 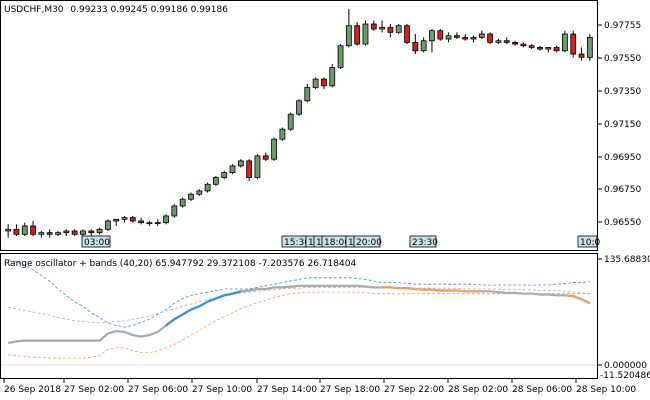 What do you see at coordinates (624, 318) in the screenshot?
I see `indicator-axis: 135.688305 0.000000 -11.520486` at bounding box center [624, 318].